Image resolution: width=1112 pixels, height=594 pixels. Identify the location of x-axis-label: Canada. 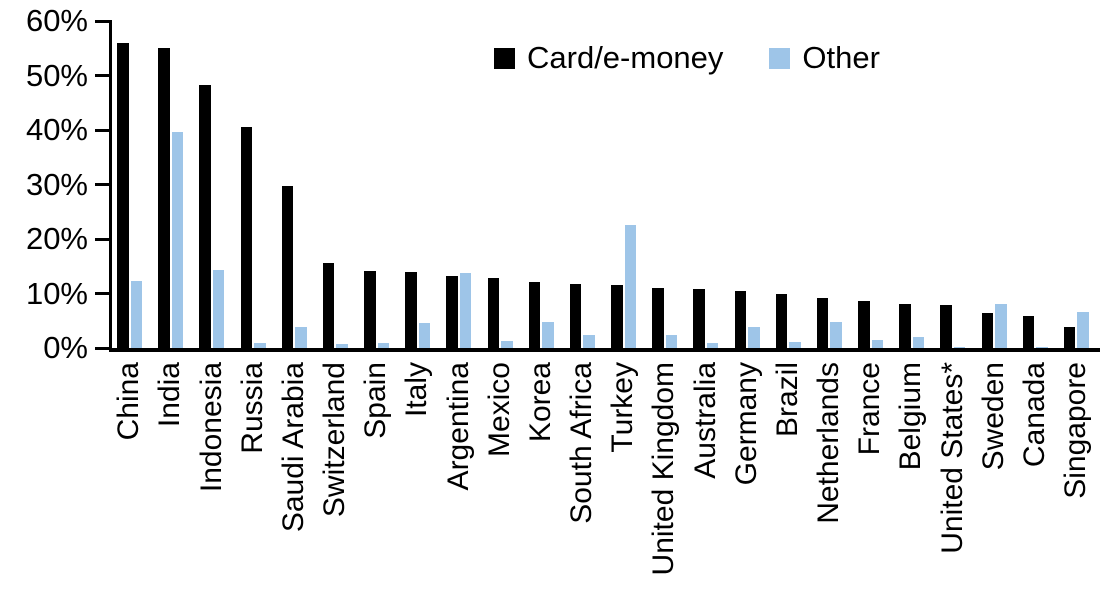
(1034, 415).